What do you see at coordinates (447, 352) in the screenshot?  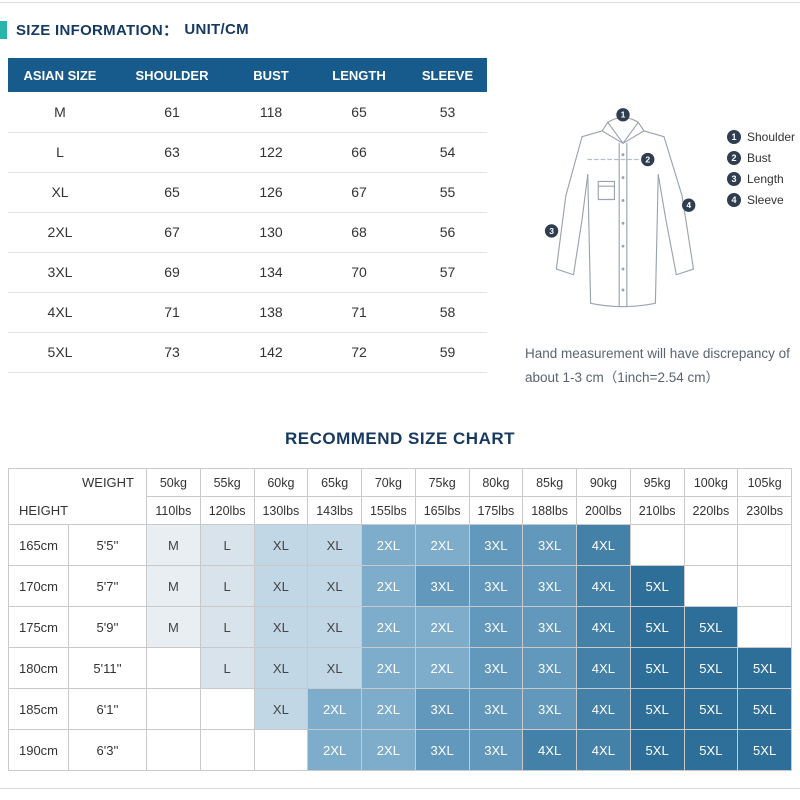 I see `sleeve-cell: 59` at bounding box center [447, 352].